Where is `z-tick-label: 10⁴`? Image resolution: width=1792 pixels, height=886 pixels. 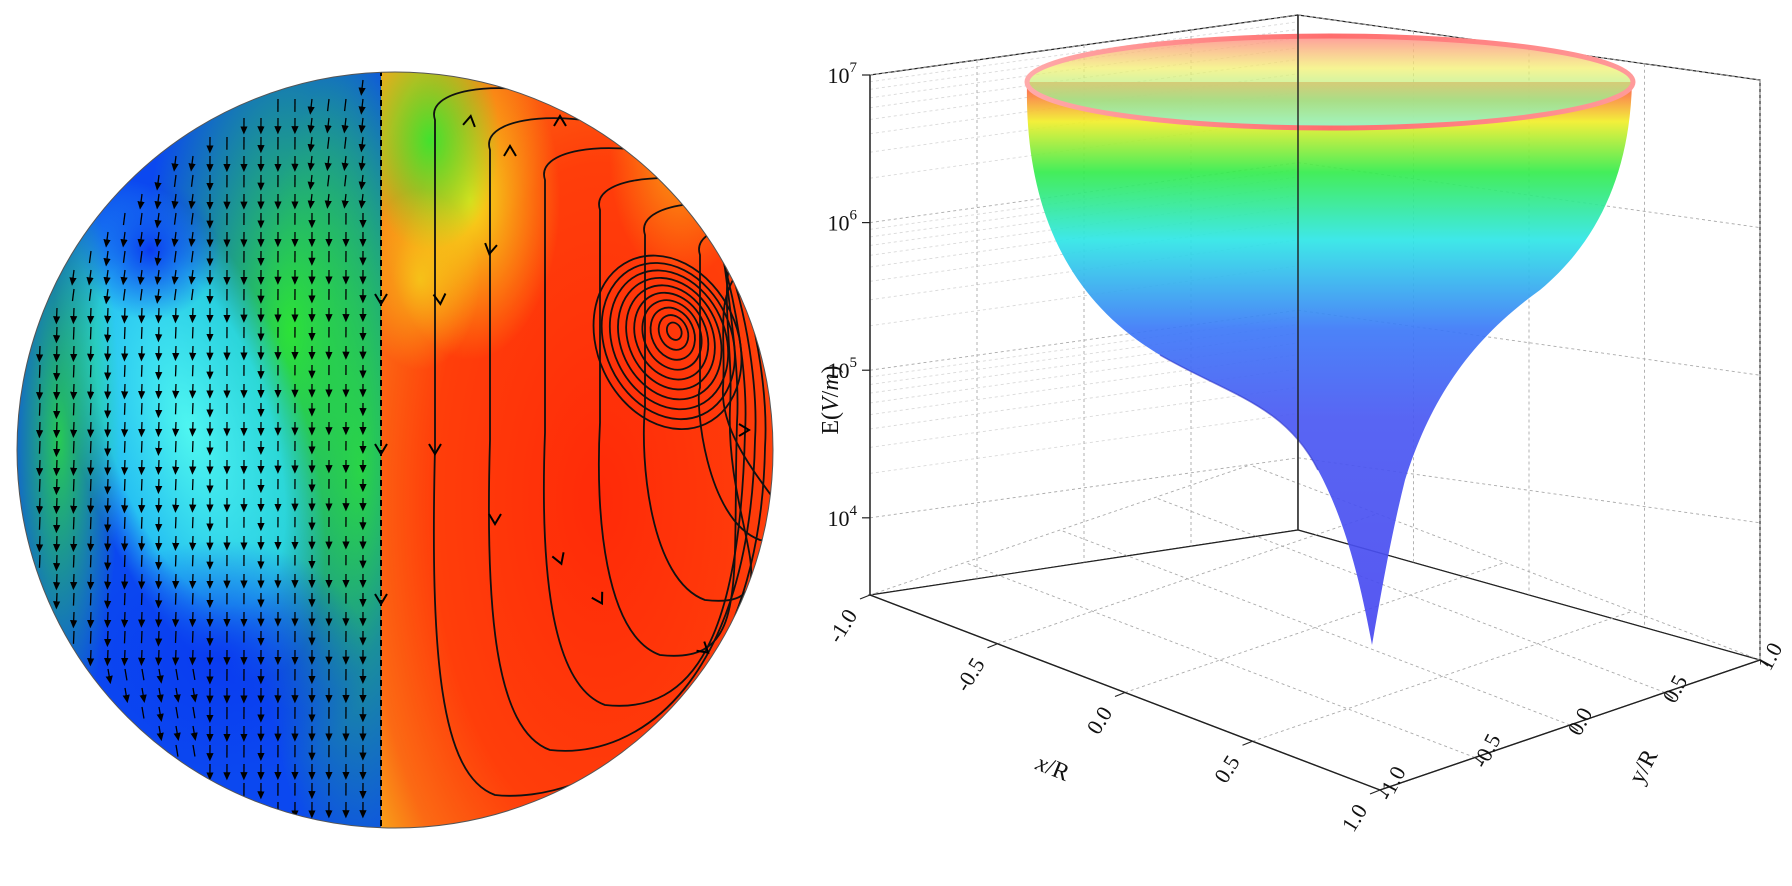
z-tick-label: 10⁴ is located at coordinates (843, 517).